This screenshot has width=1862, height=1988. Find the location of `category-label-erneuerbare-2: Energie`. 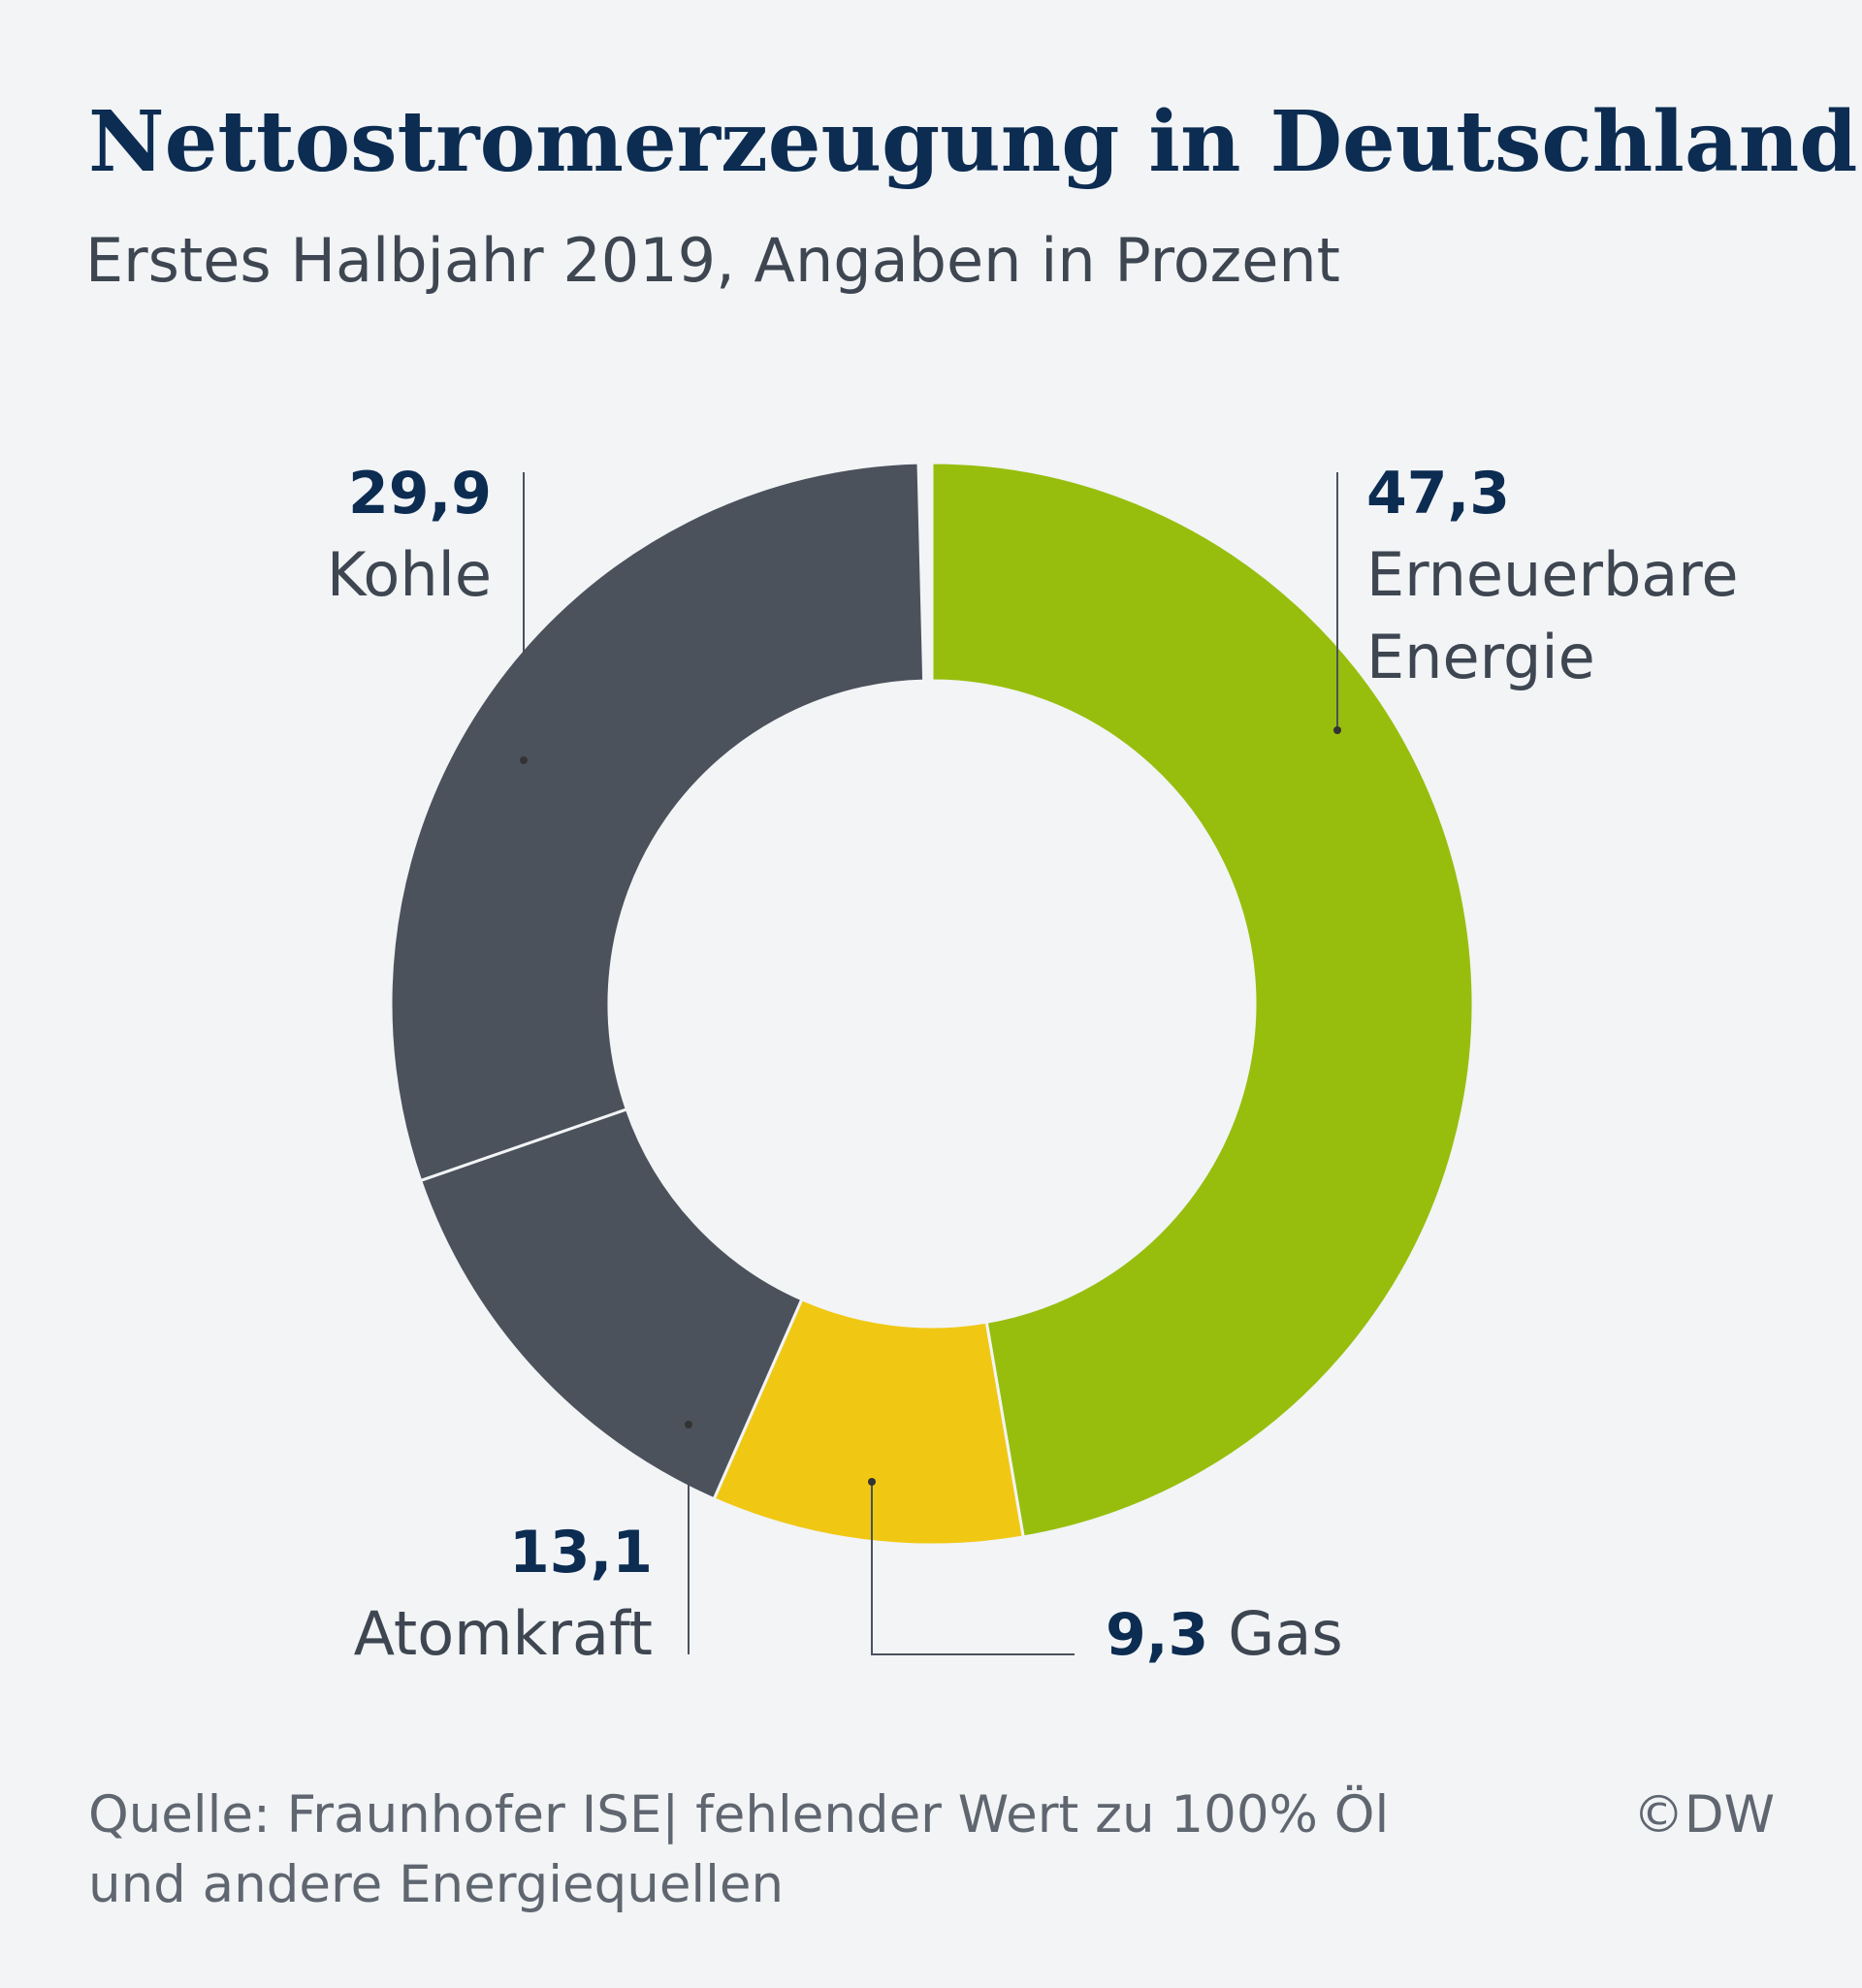

category-label-erneuerbare-2: Energie is located at coordinates (1481, 657).